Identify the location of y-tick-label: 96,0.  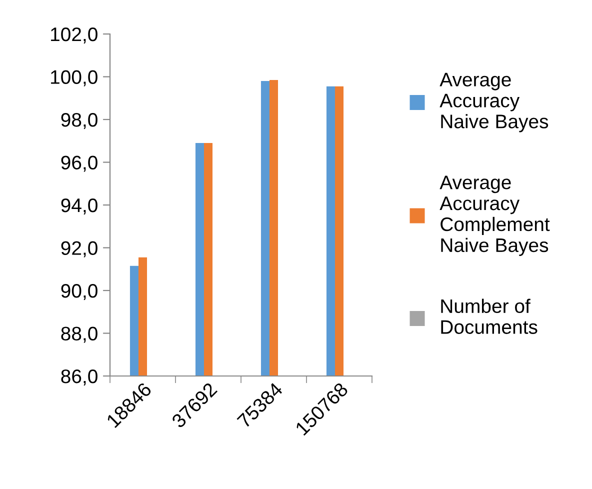
(79, 164).